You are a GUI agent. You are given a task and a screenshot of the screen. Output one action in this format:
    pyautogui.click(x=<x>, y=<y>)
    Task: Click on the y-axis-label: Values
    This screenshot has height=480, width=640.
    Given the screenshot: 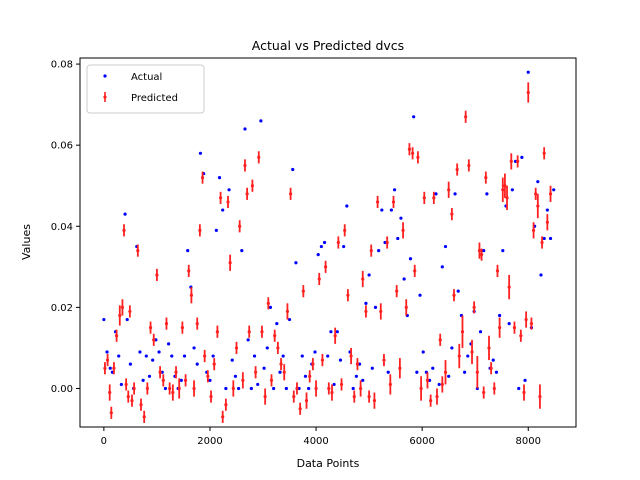 What is the action you would take?
    pyautogui.click(x=26, y=242)
    